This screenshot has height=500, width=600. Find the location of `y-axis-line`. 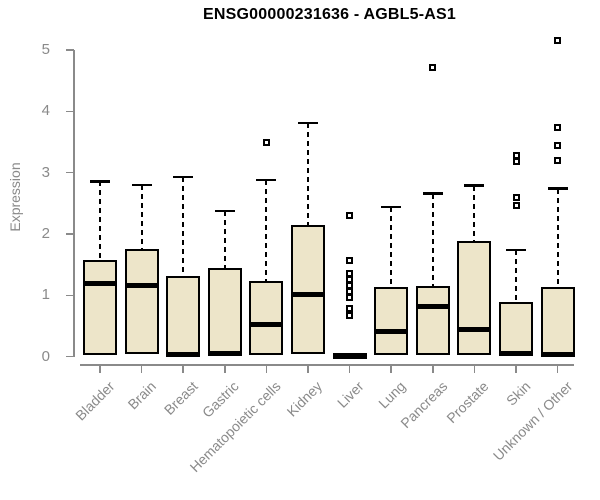

y-axis-line is located at coordinates (74, 203).